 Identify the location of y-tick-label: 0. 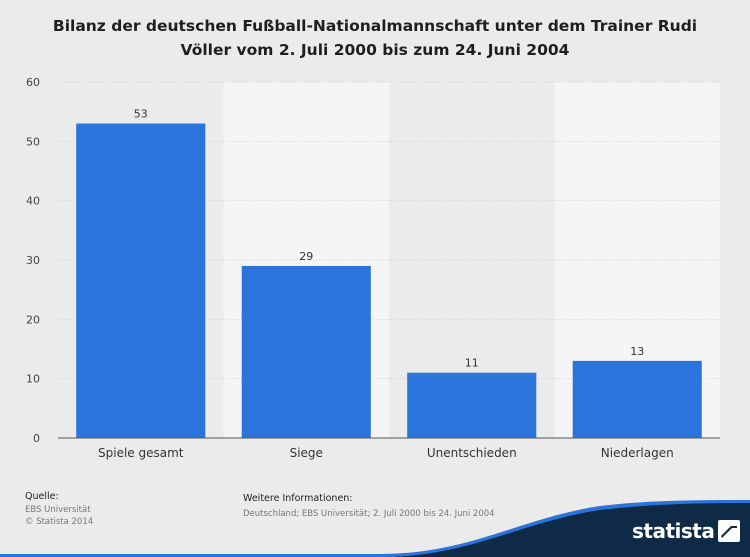
(36, 438).